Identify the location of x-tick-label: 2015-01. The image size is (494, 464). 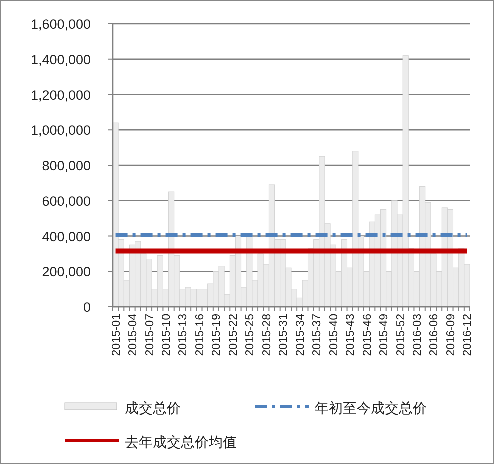
(116, 335).